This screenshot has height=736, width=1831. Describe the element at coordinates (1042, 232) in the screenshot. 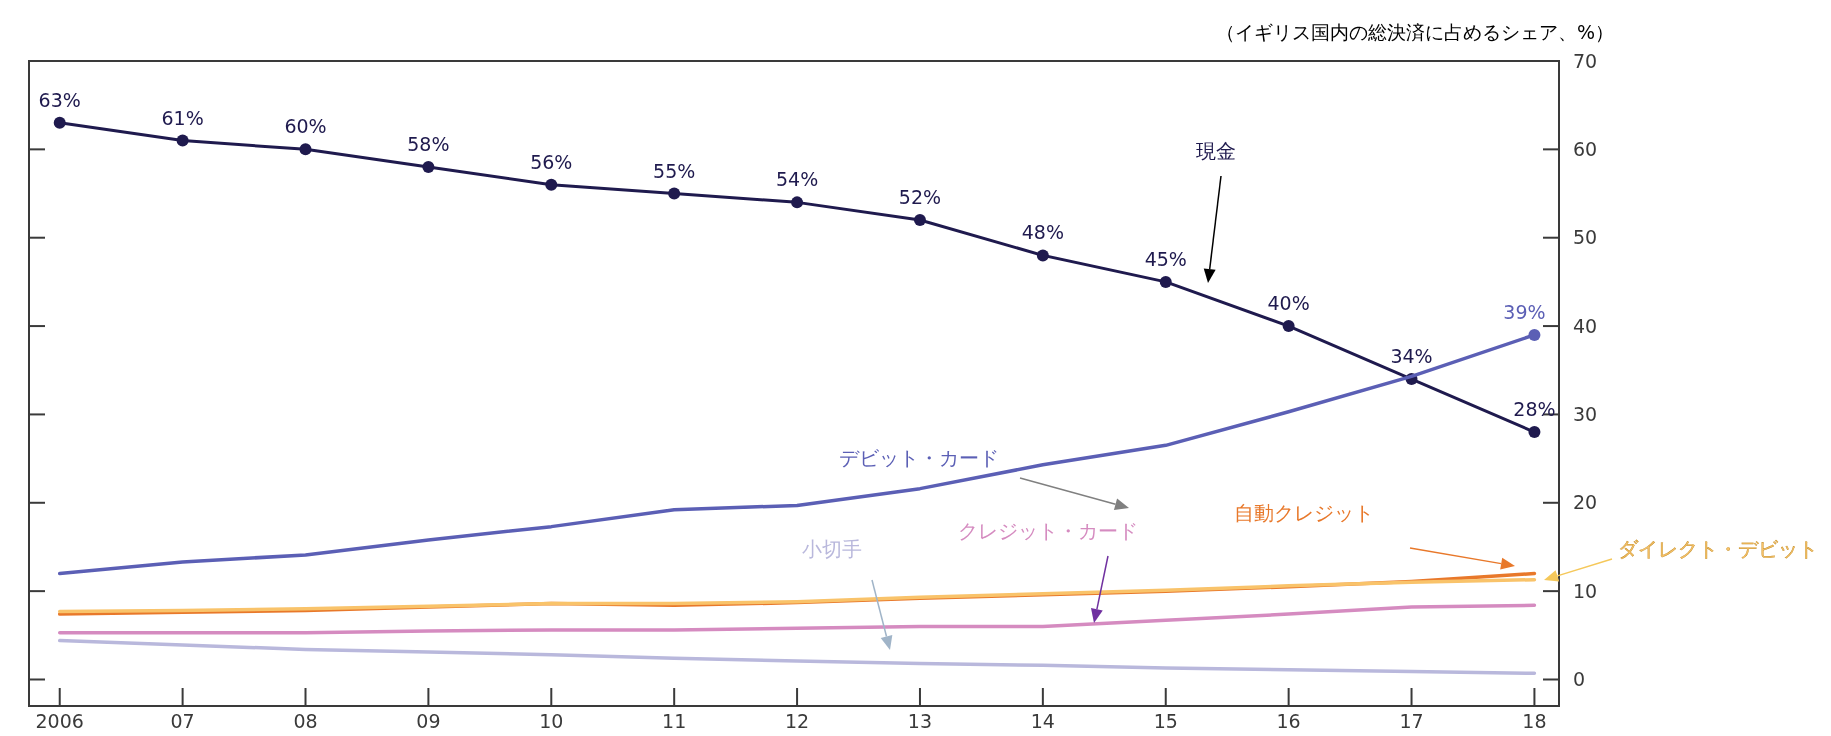

I see `data-label: 48%` at that location.